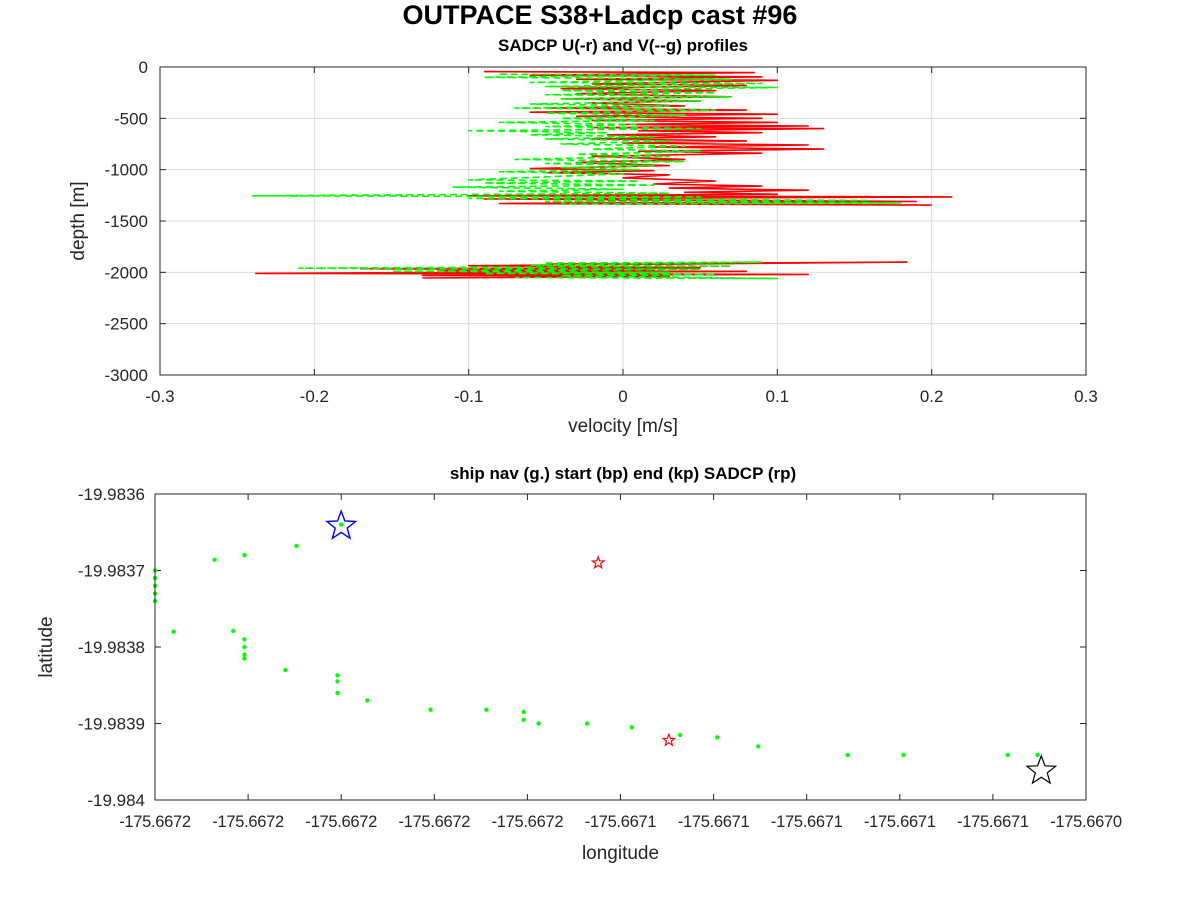  I want to click on x-tick-label: -0.1, so click(468, 396).